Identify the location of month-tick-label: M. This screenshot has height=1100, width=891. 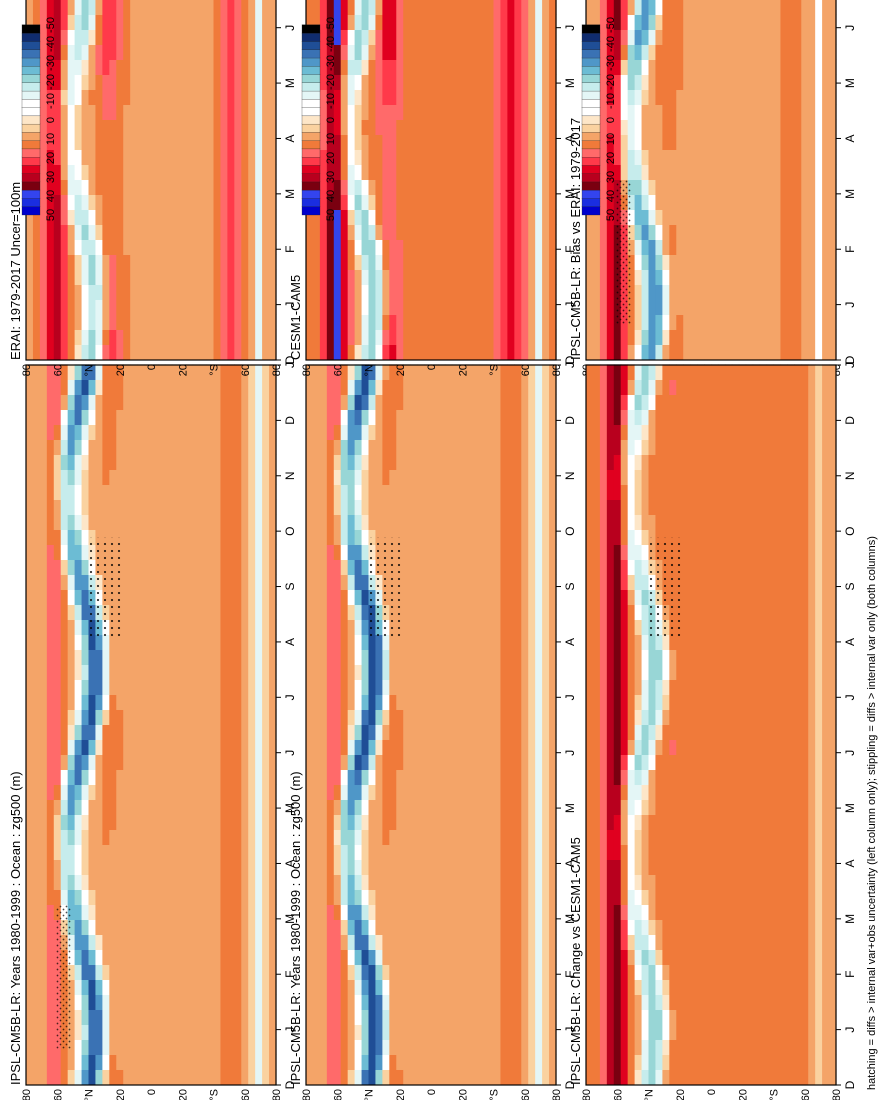
(290, 919).